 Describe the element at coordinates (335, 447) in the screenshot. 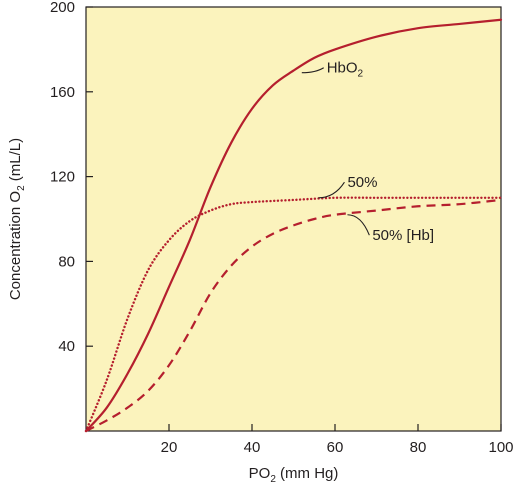

I see `x-tick-label: 60` at that location.